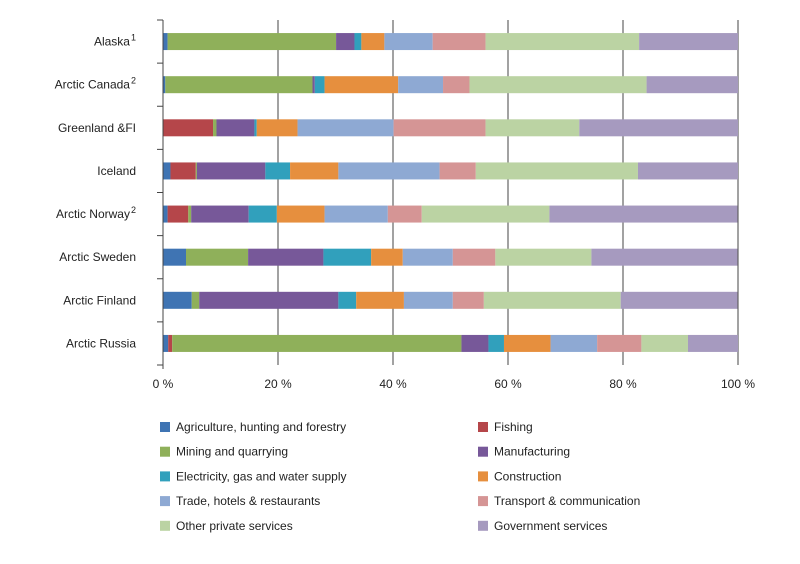  I want to click on x-tick-label: 0 %, so click(163, 384).